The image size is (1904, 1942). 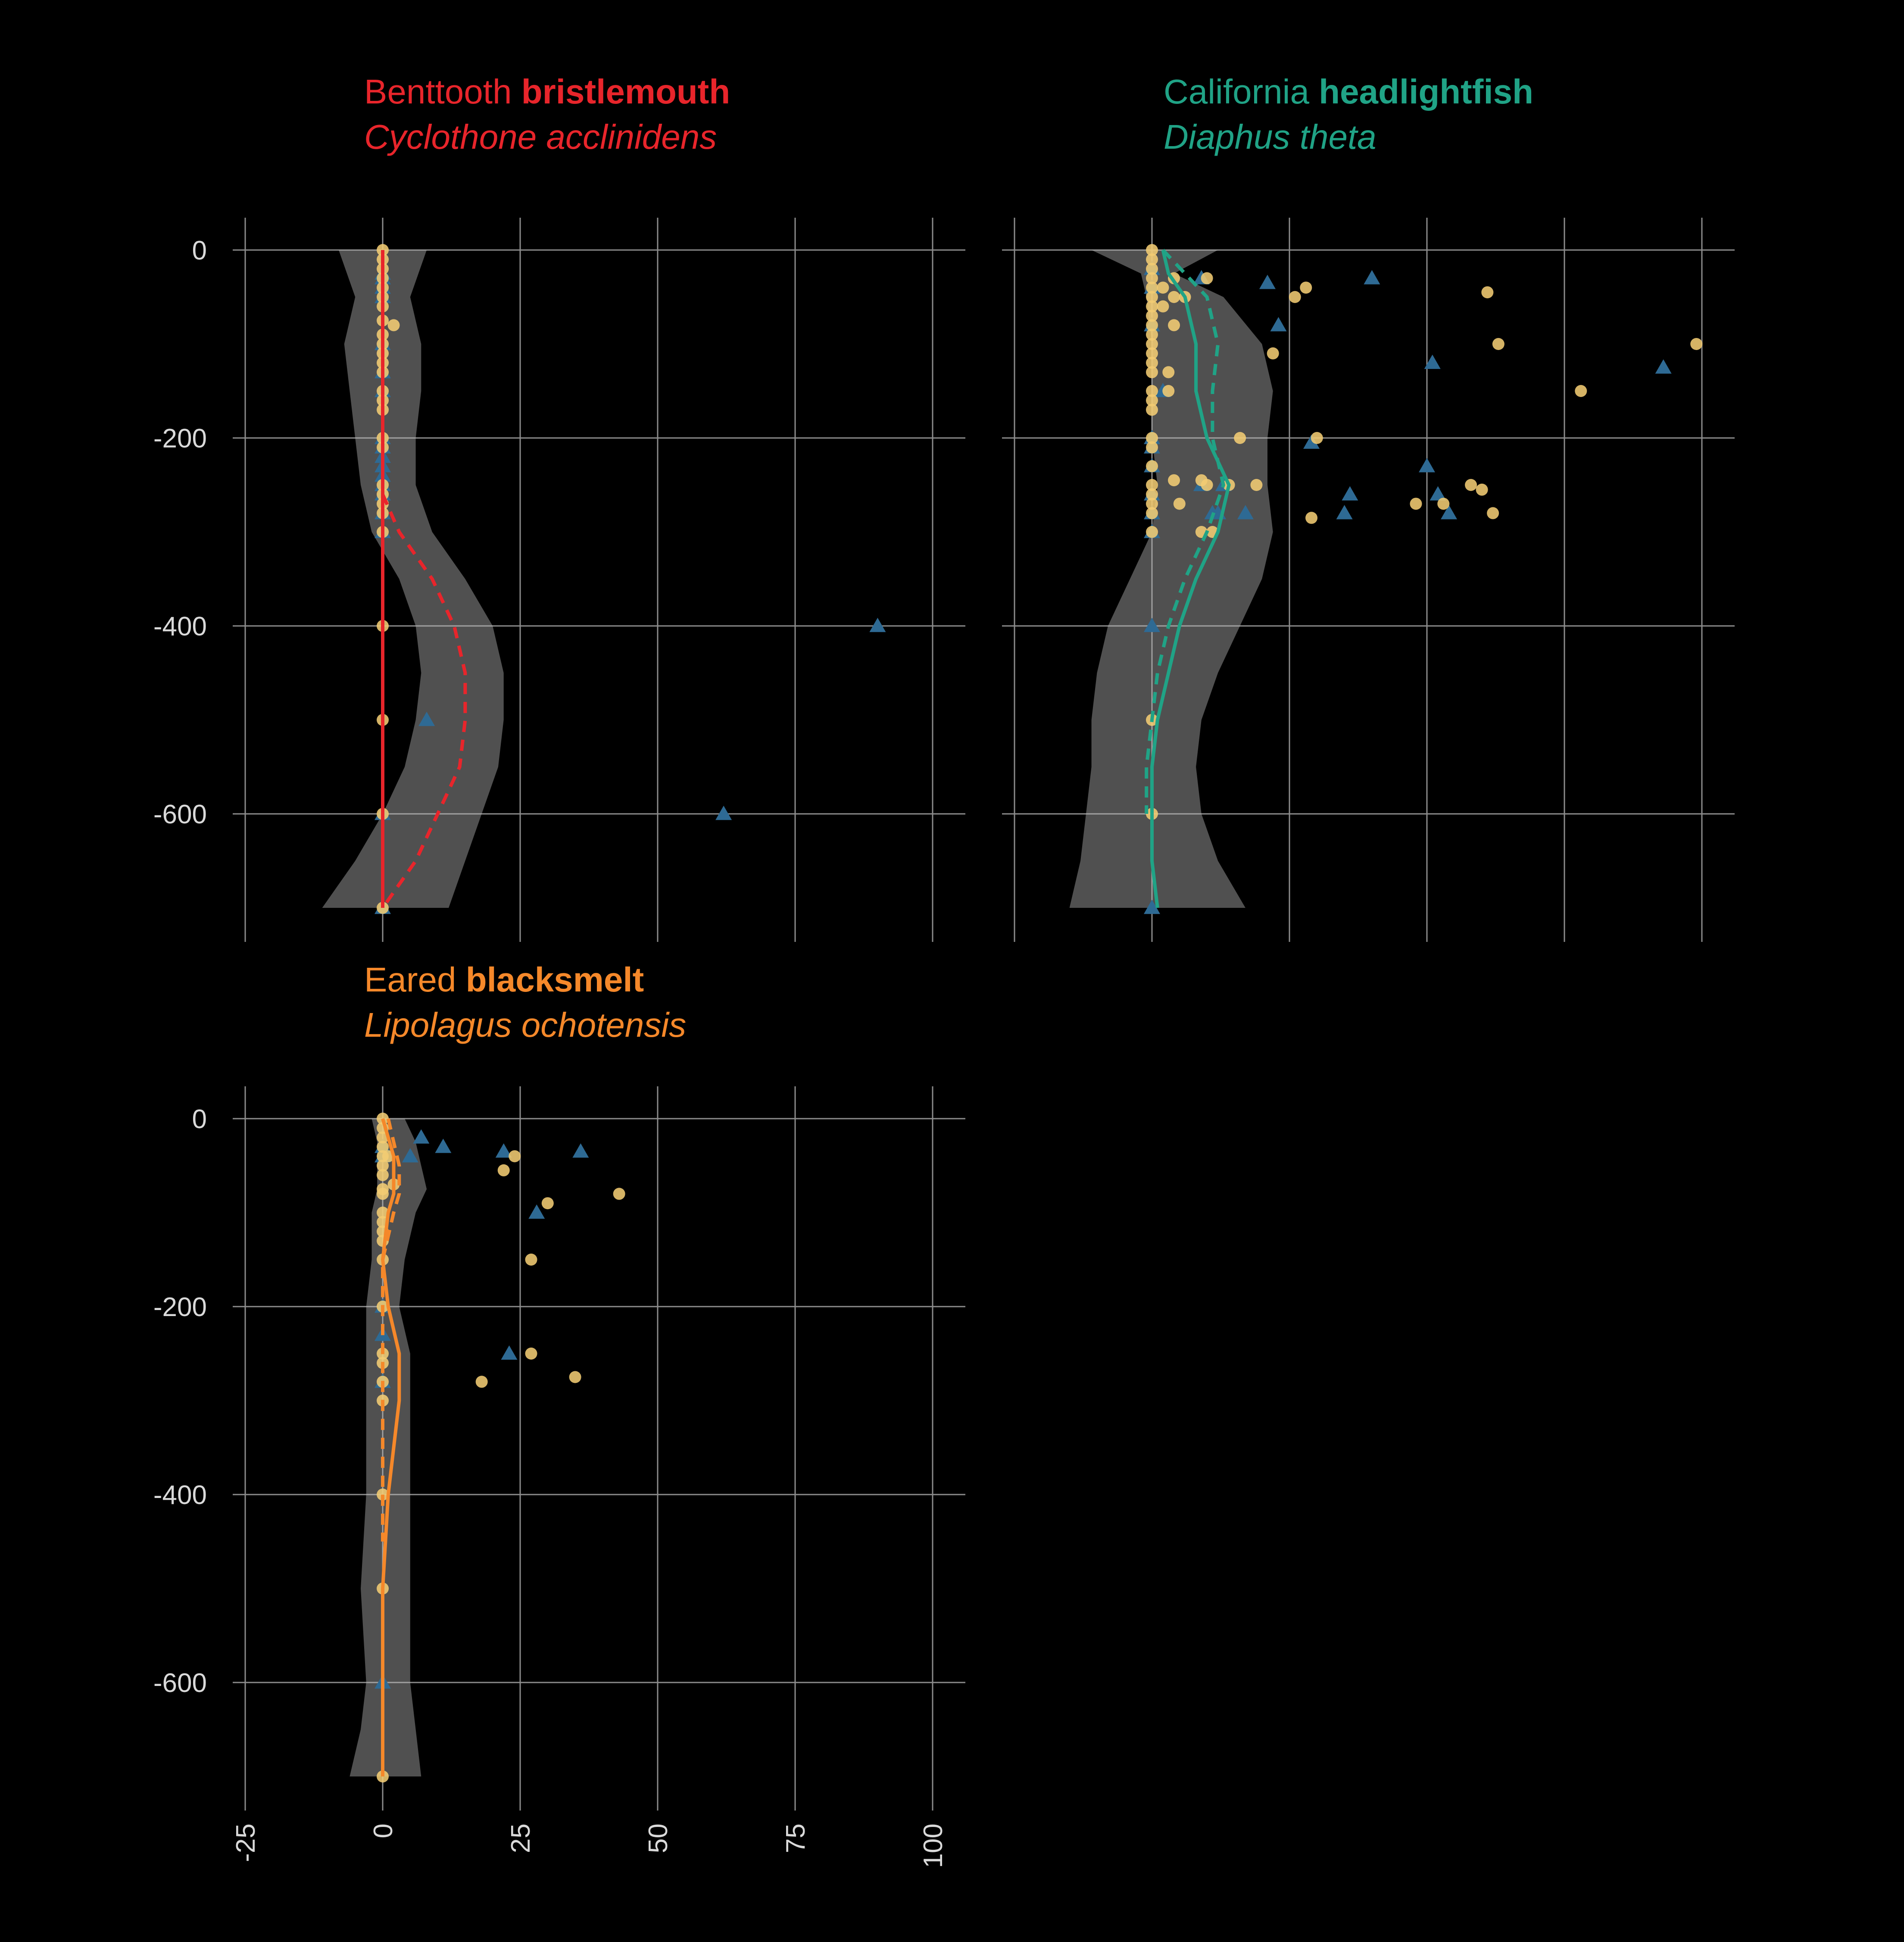 What do you see at coordinates (246, 1842) in the screenshot?
I see `x-tick-label: -25` at bounding box center [246, 1842].